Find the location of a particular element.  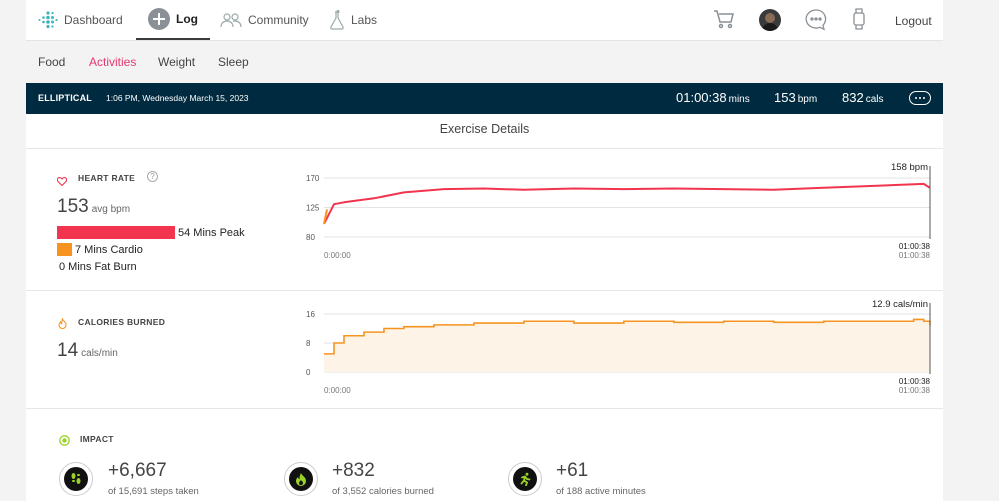

plus-circle-icon is located at coordinates (159, 19).